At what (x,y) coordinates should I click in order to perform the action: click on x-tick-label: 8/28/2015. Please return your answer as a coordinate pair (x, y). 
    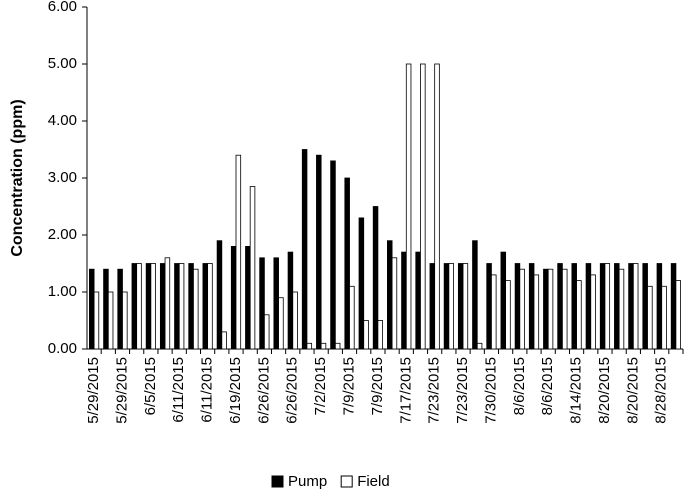
    Looking at the image, I should click on (661, 390).